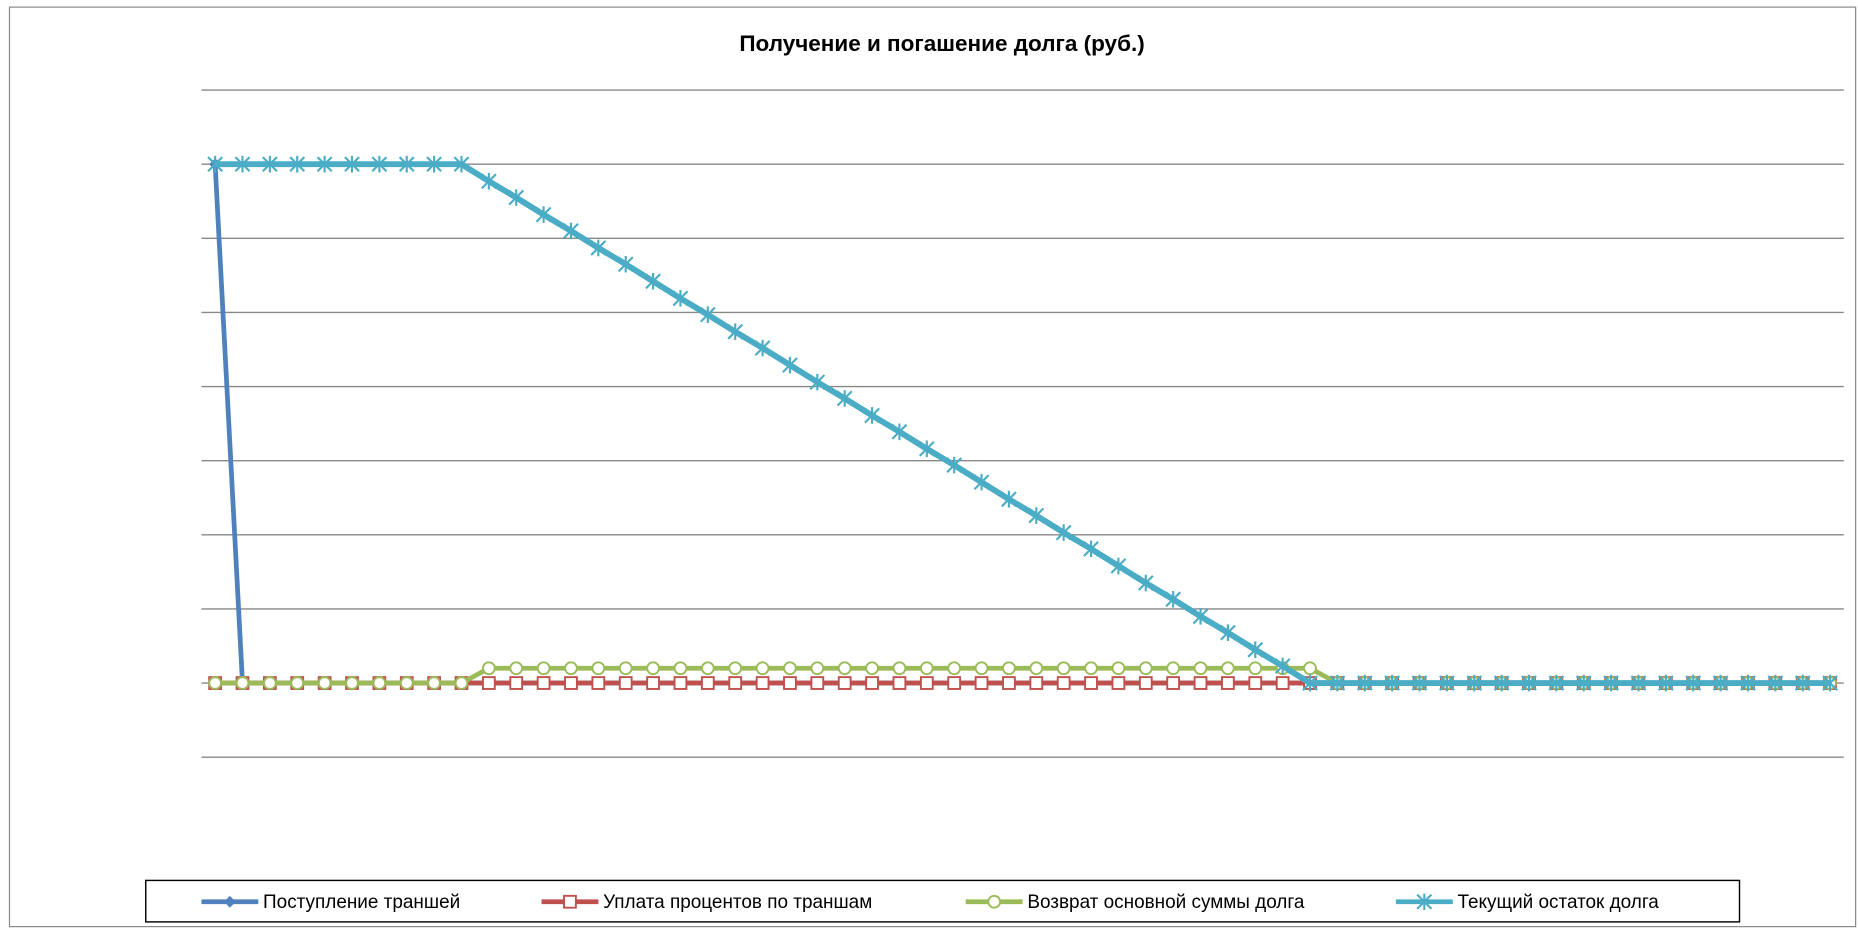  I want to click on legend-label: Текущий остаток долга, so click(1558, 902).